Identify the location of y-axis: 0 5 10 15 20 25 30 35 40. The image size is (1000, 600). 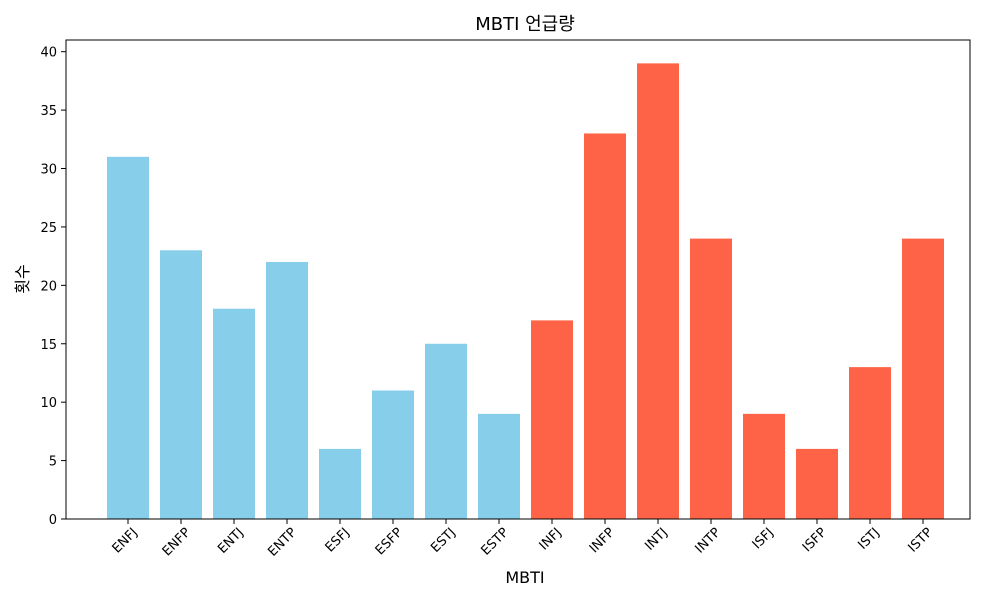
(53, 287).